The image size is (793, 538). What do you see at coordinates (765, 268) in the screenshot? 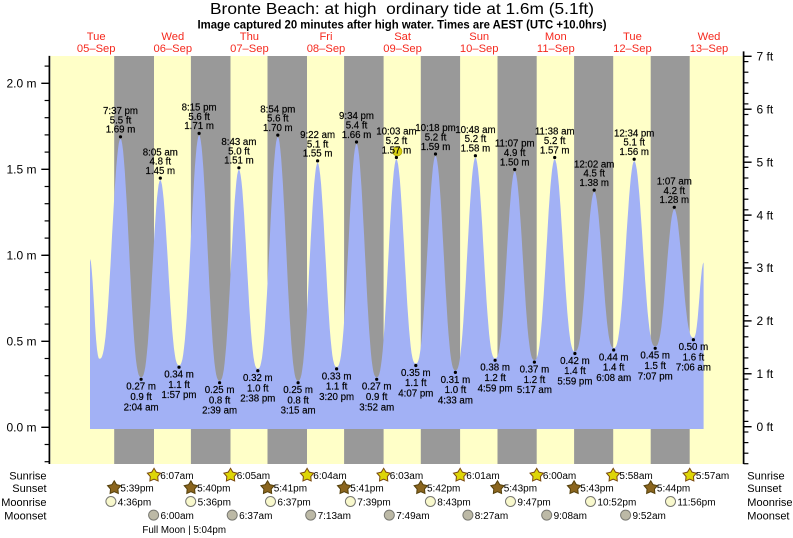
I see `svg-text: 3 ft` at bounding box center [765, 268].